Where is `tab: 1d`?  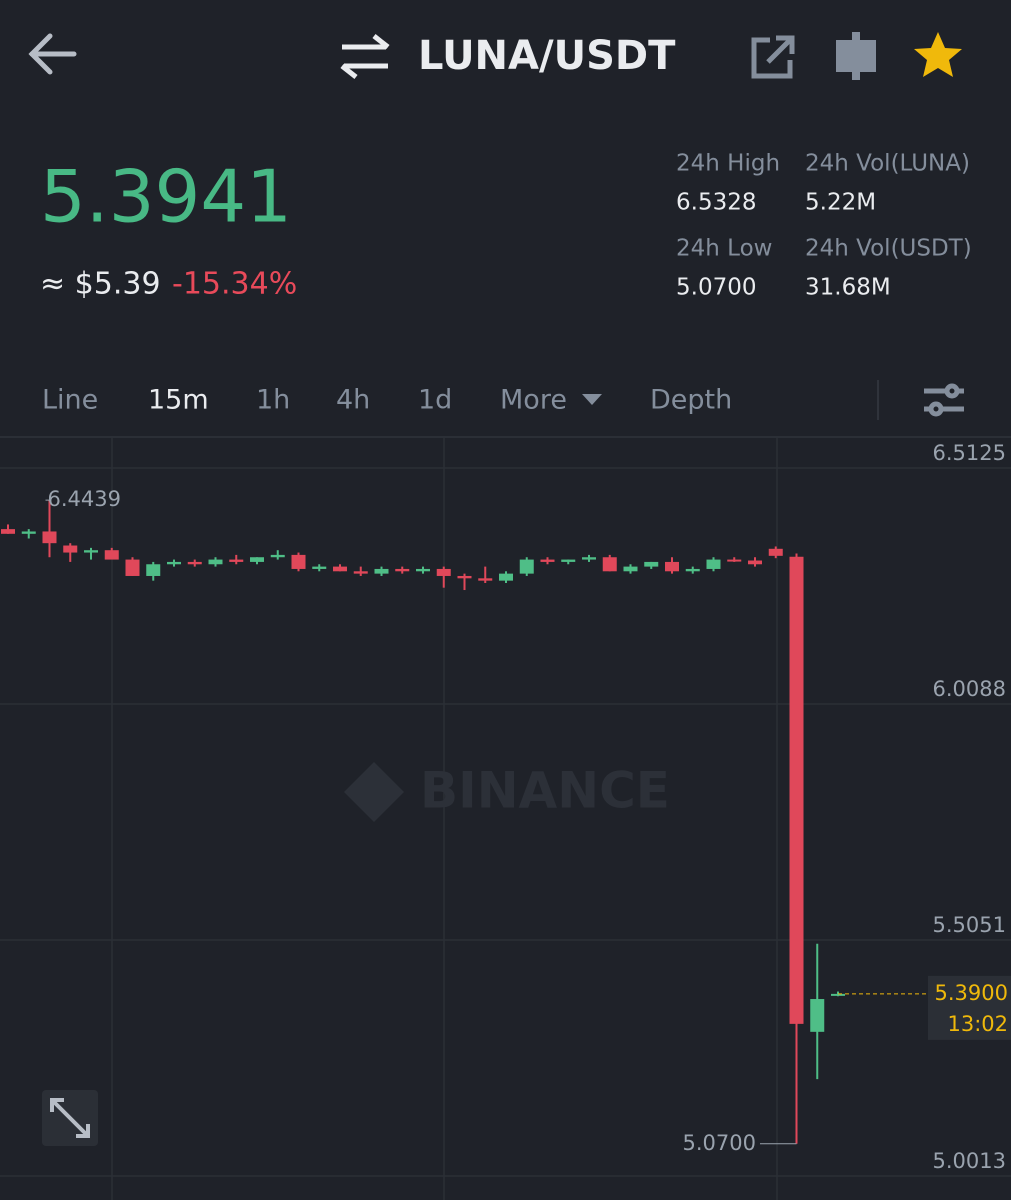 tab: 1d is located at coordinates (435, 400).